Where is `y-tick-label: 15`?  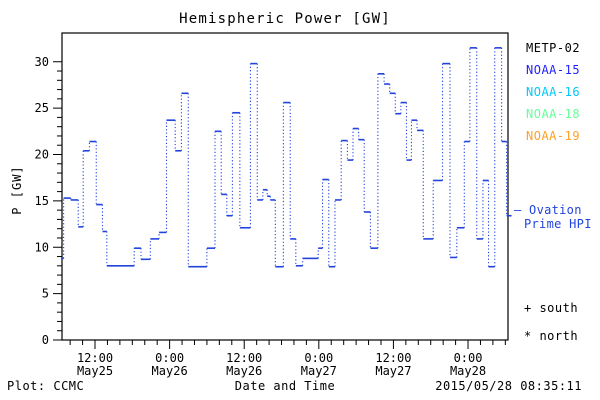 y-tick-label: 15 is located at coordinates (42, 201).